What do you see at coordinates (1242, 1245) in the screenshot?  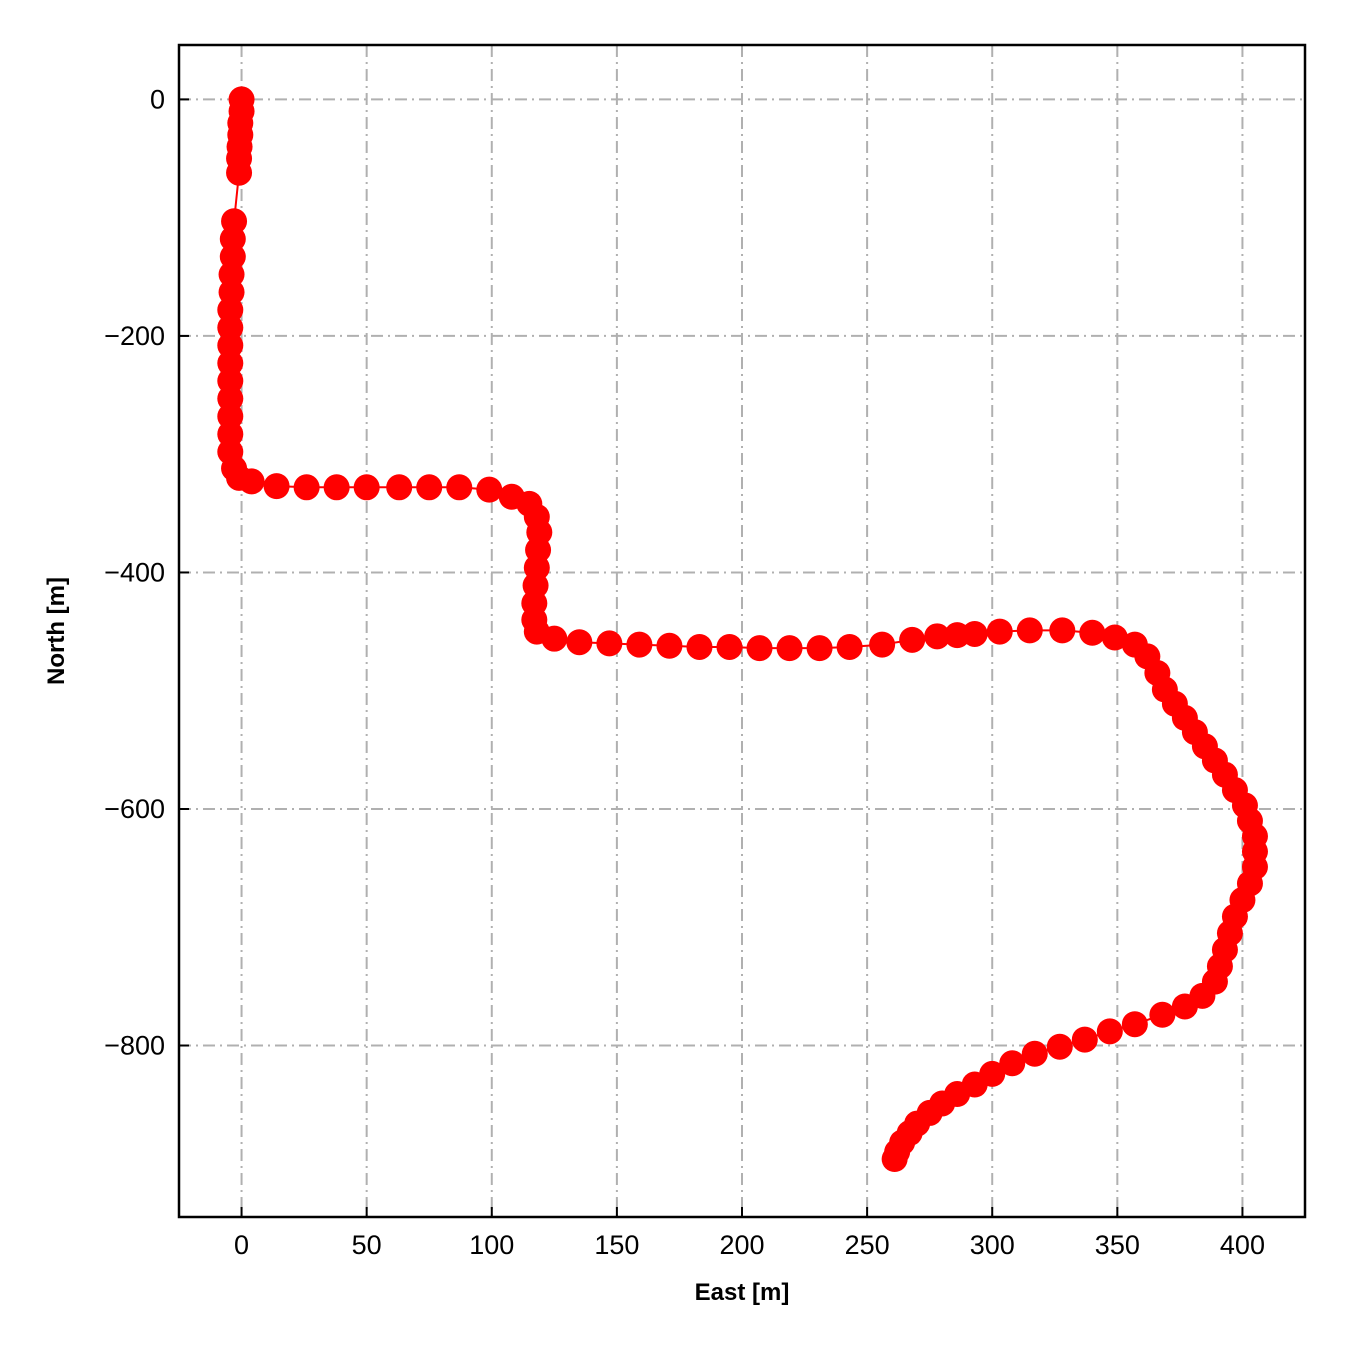 I see `x-tick-label: 400` at bounding box center [1242, 1245].